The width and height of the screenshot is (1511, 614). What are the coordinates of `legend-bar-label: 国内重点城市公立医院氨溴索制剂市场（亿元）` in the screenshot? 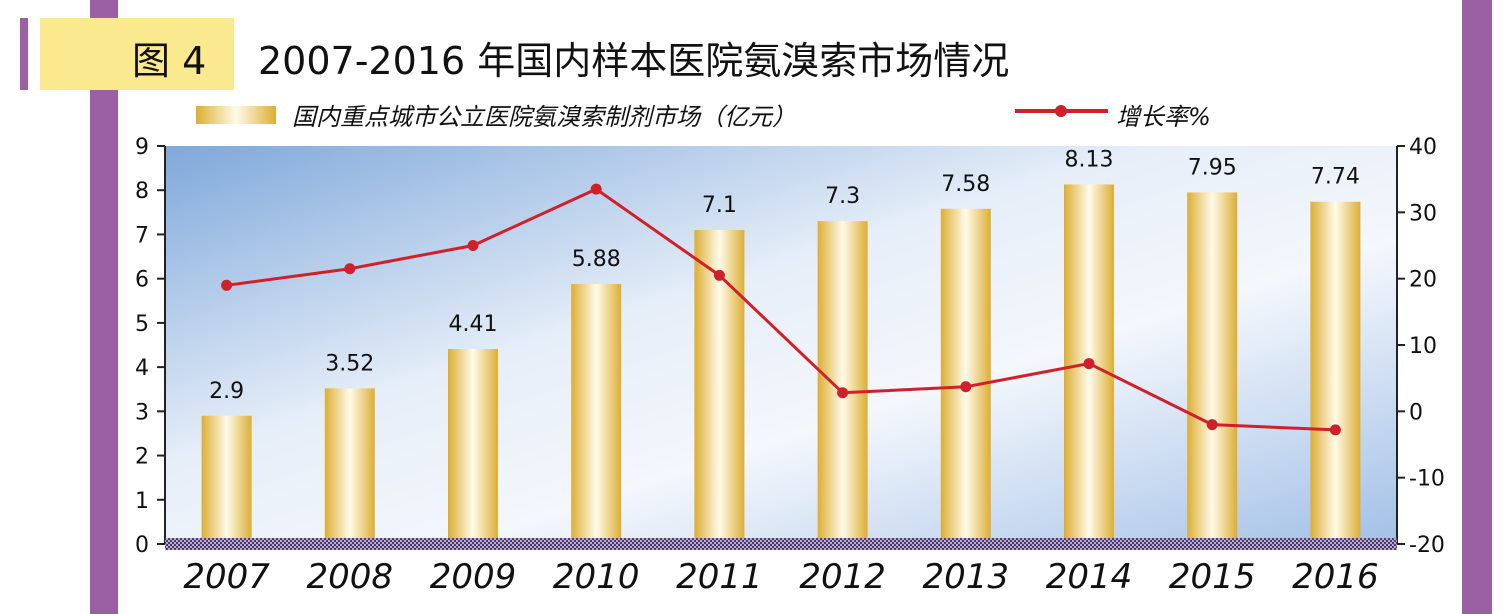 It's located at (544, 117).